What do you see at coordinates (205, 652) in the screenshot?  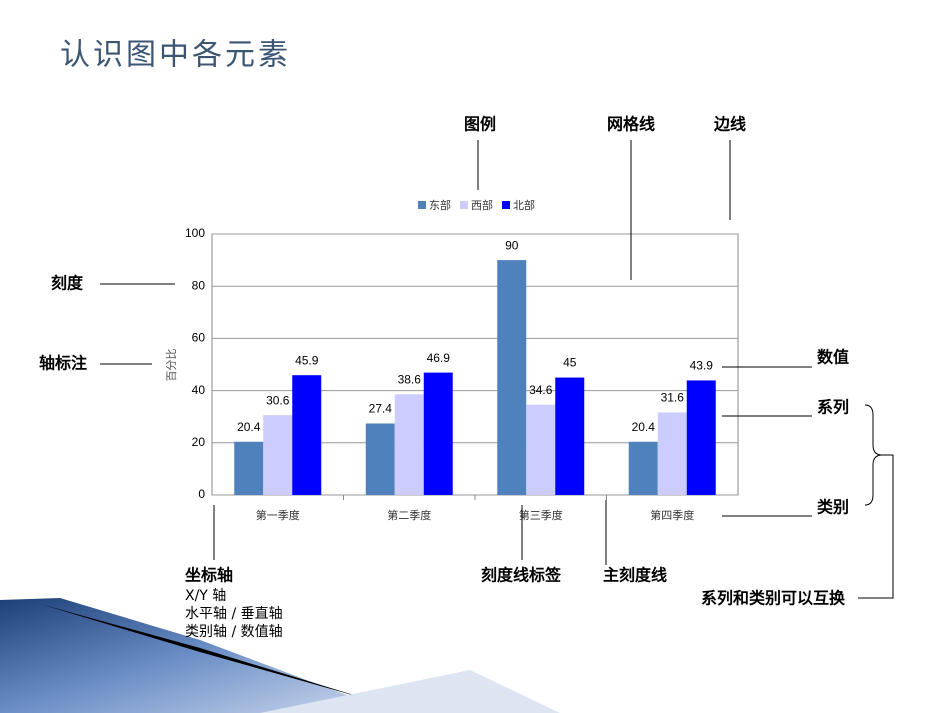 I see `decoration-line` at bounding box center [205, 652].